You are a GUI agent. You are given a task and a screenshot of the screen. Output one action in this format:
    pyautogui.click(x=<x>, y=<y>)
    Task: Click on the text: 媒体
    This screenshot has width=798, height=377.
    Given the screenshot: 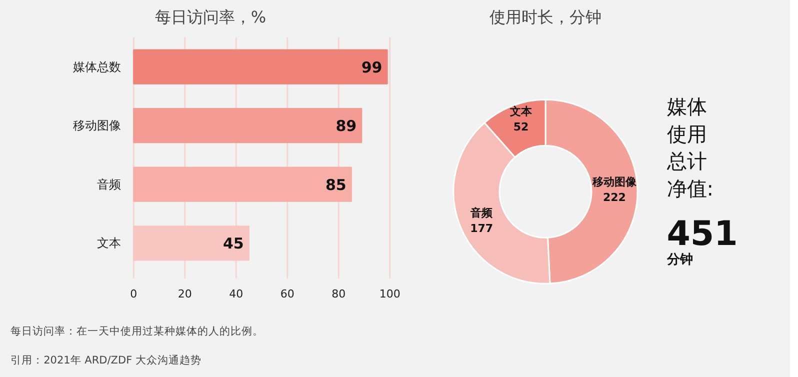 What is the action you would take?
    pyautogui.click(x=686, y=106)
    